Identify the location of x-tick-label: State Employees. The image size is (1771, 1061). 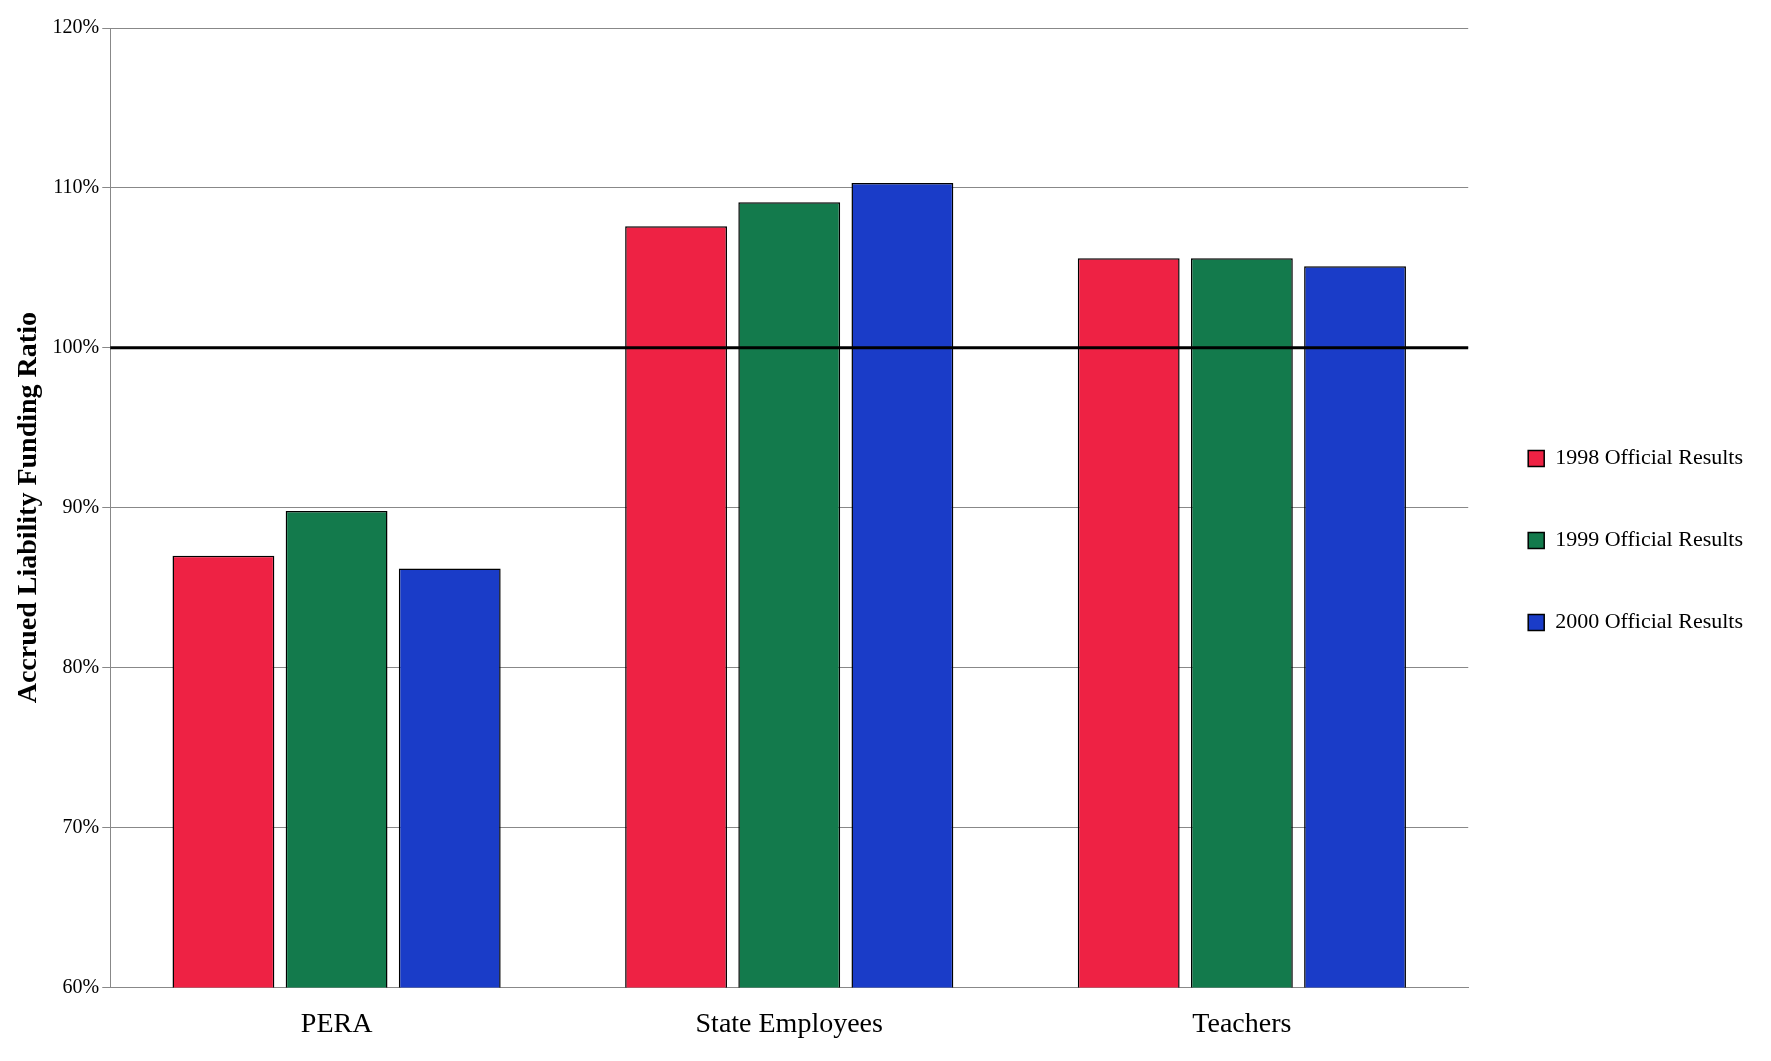
(789, 1022).